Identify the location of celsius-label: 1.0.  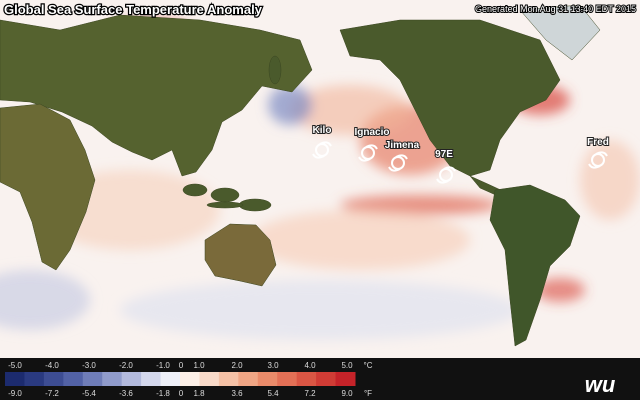
(199, 365).